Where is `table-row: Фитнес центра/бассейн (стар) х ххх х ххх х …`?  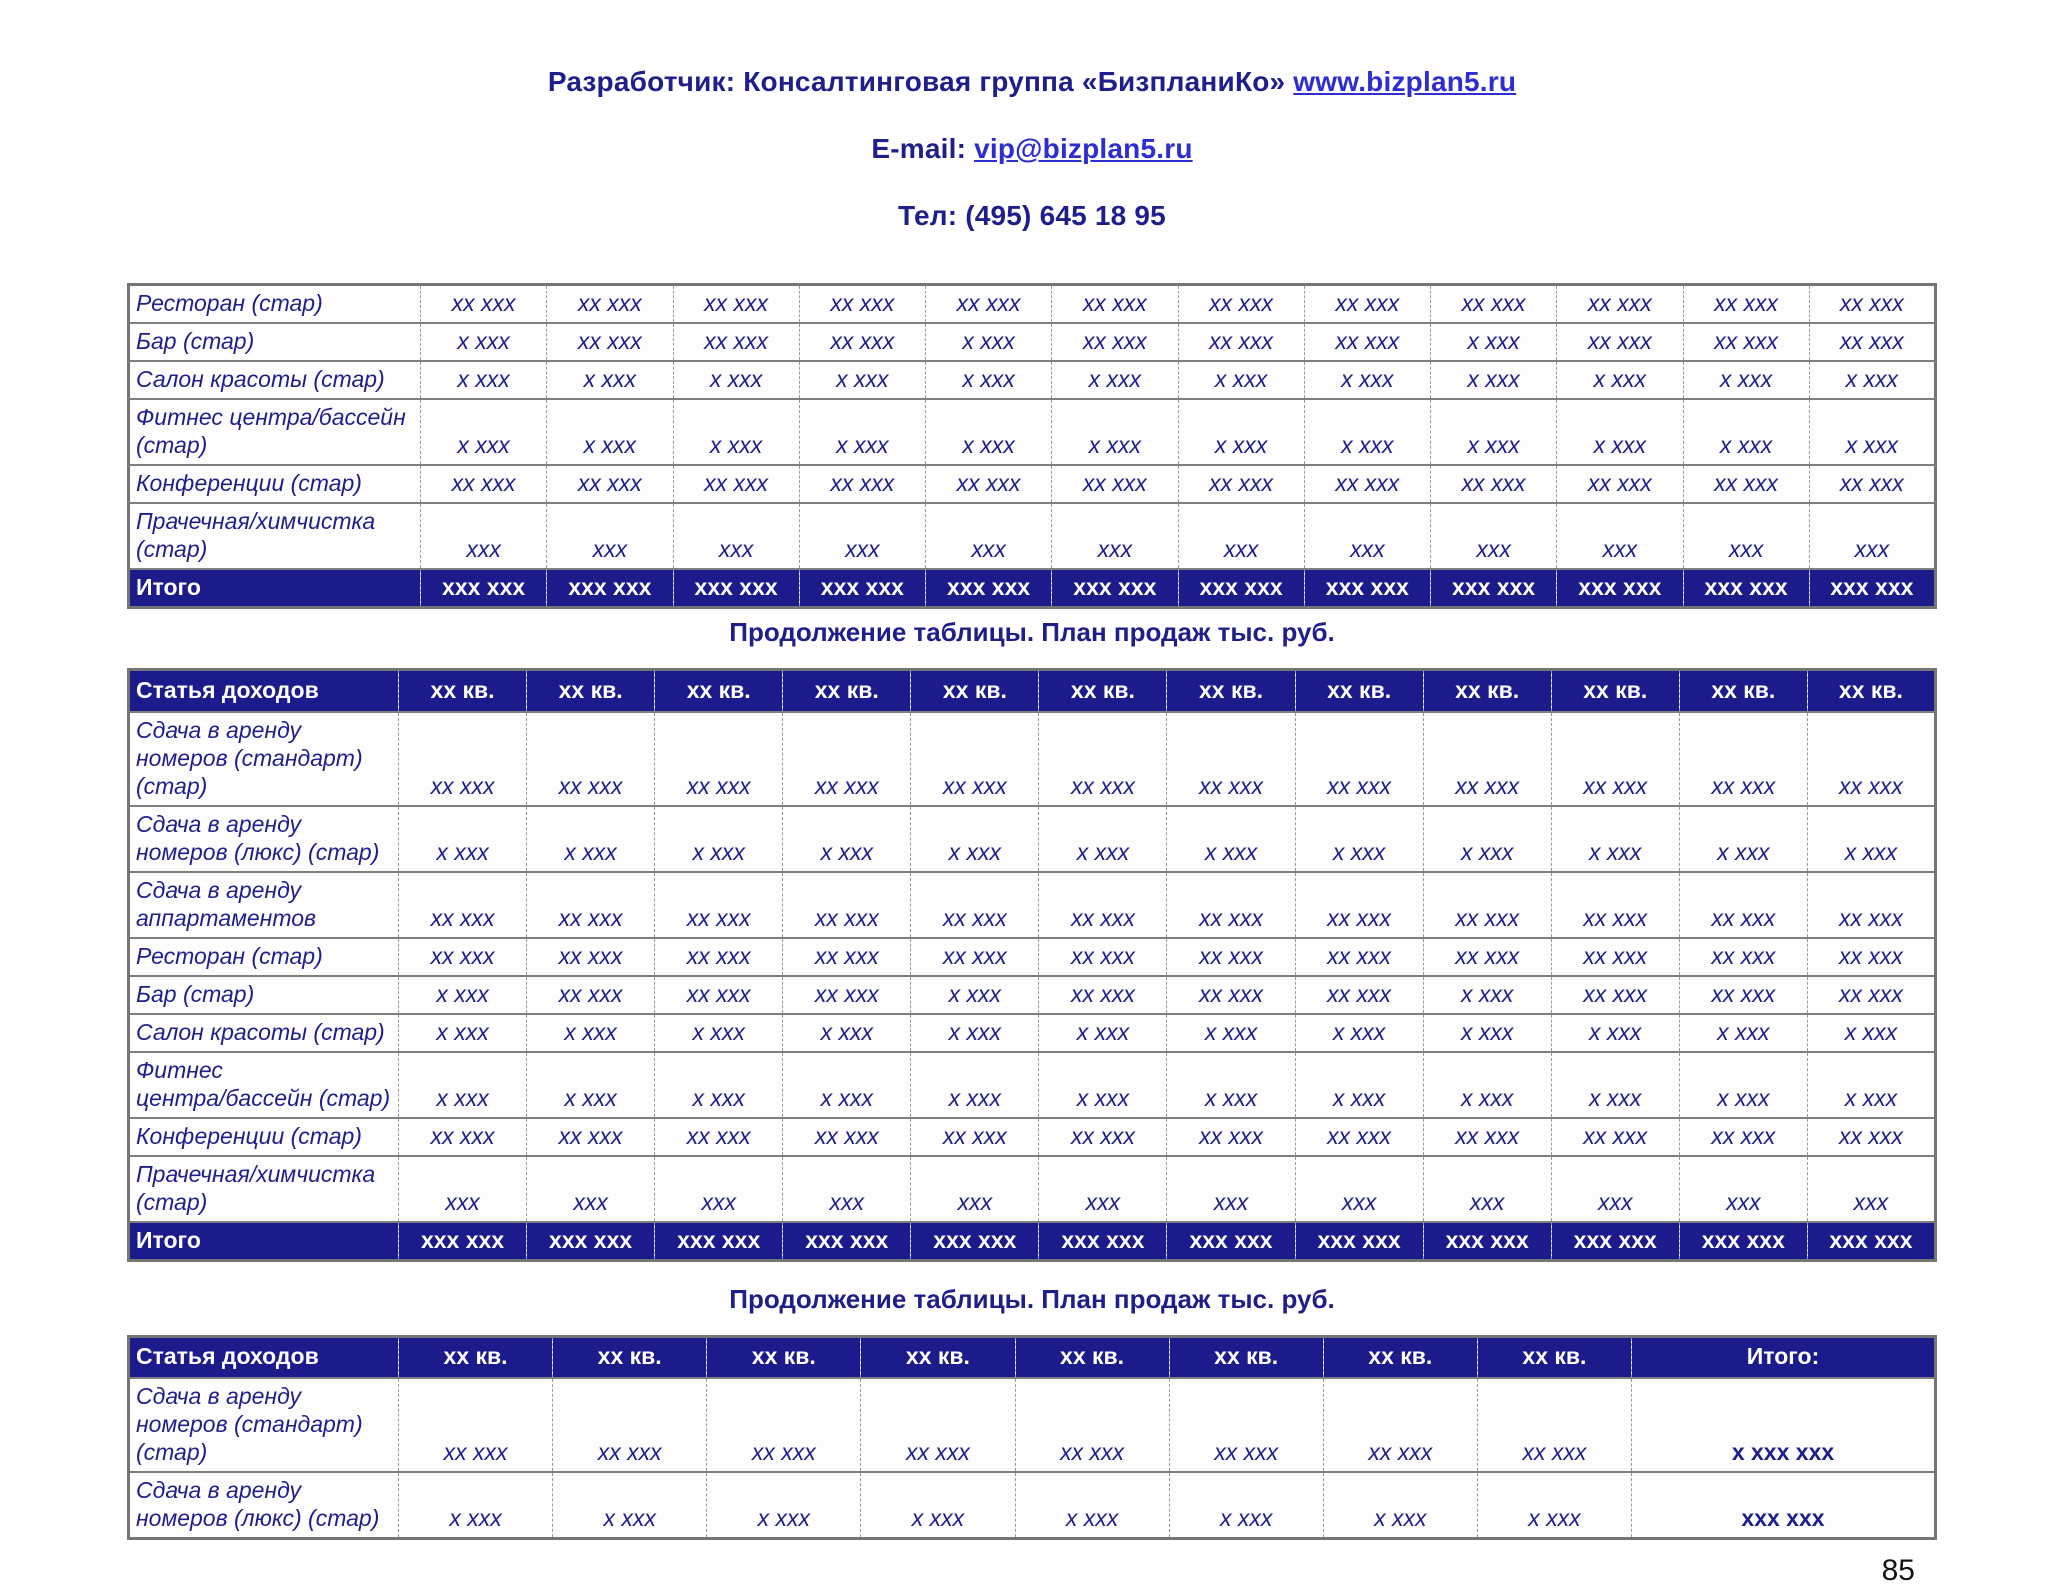
table-row: Фитнес центра/бассейн (стар) х ххх х ххх х … is located at coordinates (1032, 1084).